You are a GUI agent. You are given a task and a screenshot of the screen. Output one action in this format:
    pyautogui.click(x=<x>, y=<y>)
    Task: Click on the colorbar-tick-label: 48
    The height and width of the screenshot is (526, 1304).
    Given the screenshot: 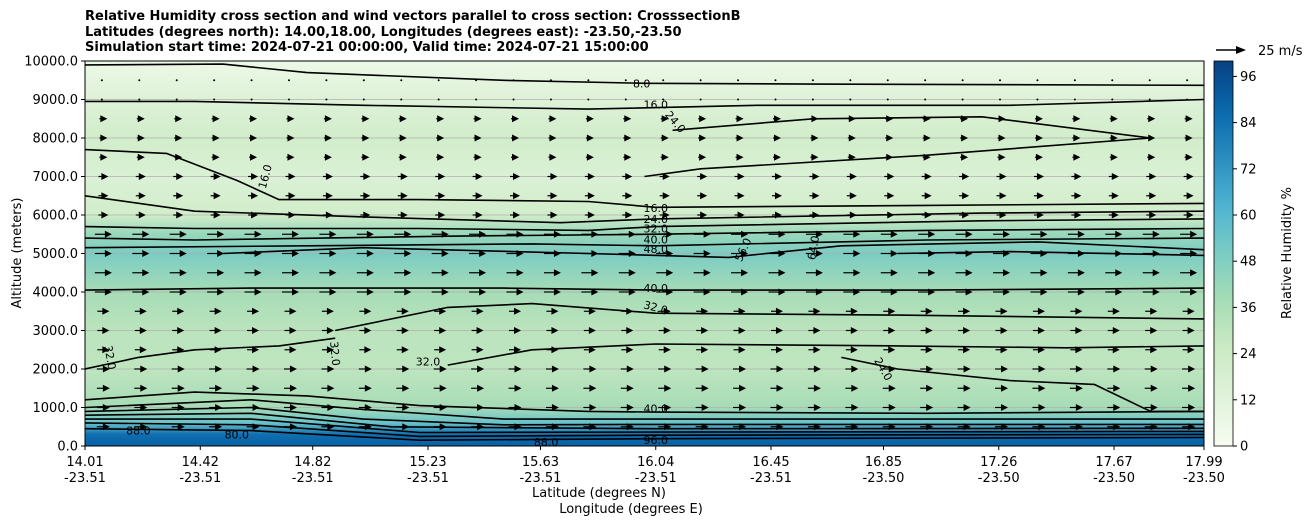 What is the action you would take?
    pyautogui.click(x=1248, y=262)
    